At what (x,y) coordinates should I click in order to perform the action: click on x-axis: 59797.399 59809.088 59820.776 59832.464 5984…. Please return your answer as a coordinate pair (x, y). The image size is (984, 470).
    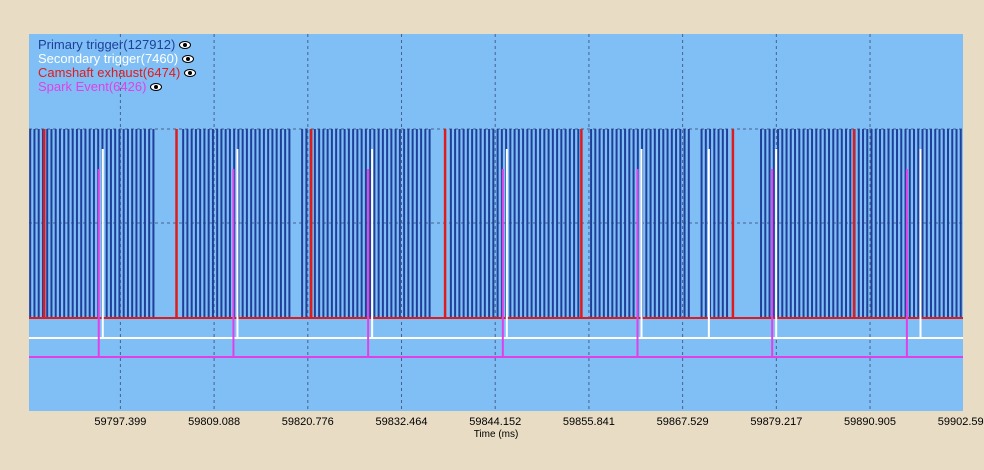
    Looking at the image, I should click on (539, 422).